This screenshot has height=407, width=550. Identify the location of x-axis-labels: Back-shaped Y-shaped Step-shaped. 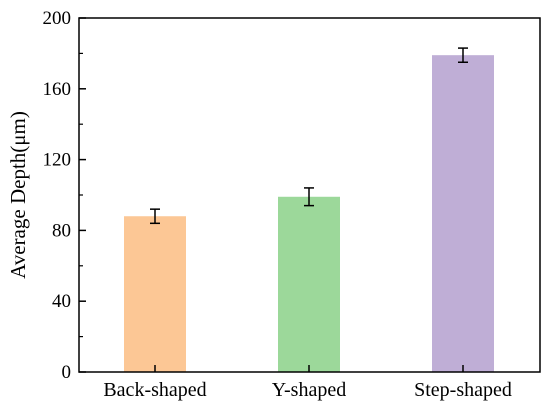
(307, 383).